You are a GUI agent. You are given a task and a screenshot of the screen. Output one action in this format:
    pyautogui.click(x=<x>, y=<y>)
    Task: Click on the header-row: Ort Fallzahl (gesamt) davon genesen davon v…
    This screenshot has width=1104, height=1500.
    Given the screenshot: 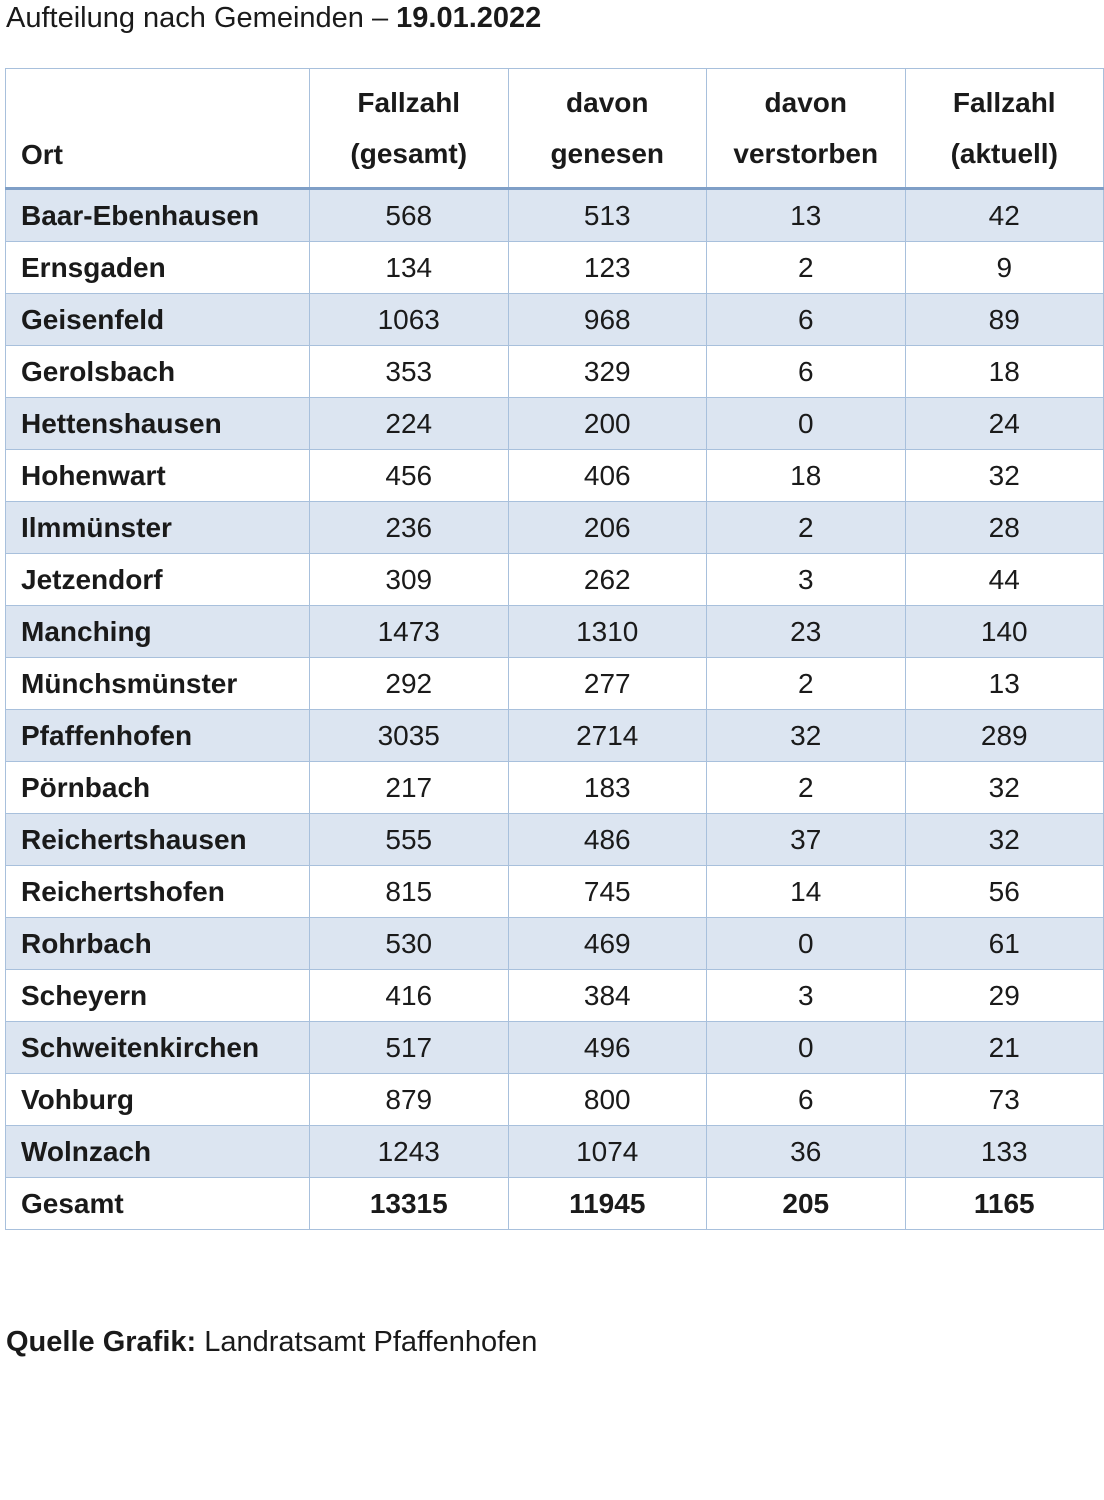 What is the action you would take?
    pyautogui.click(x=554, y=129)
    